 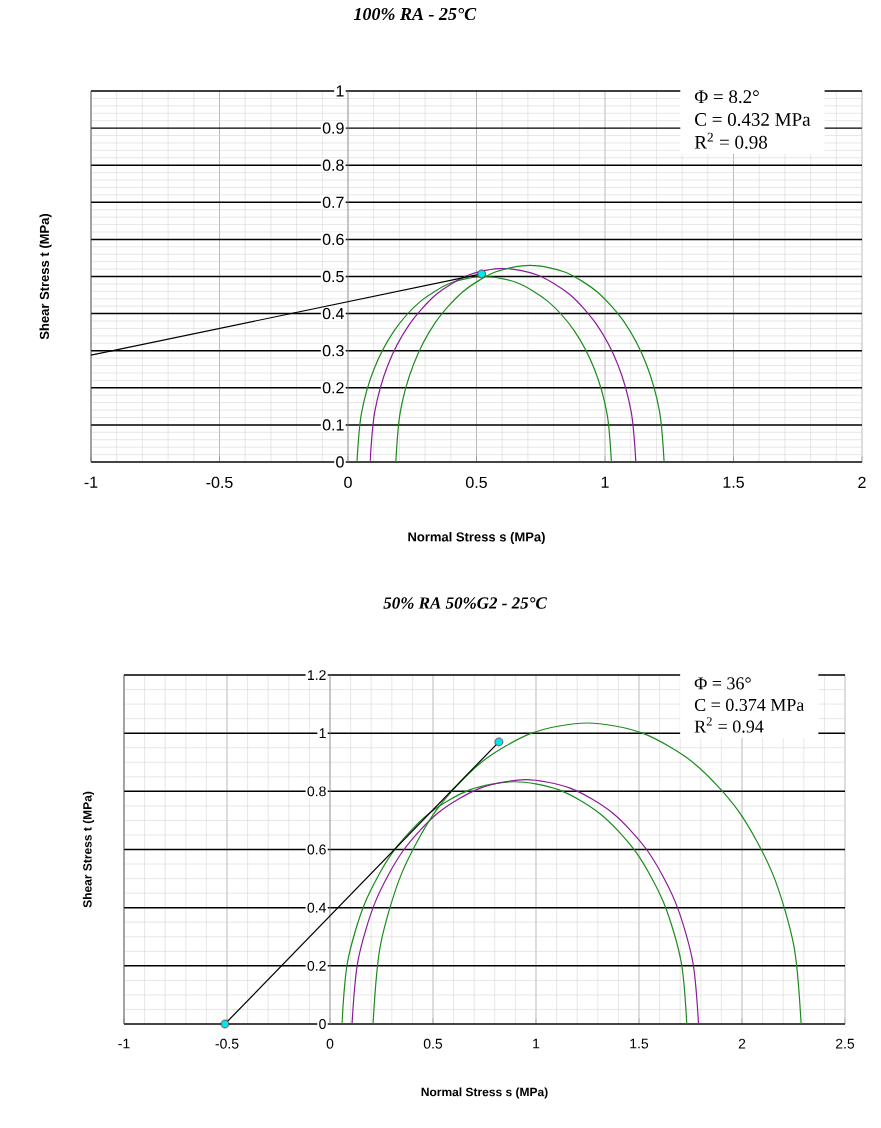 I want to click on annotation: Φ = 36°, so click(x=722, y=683).